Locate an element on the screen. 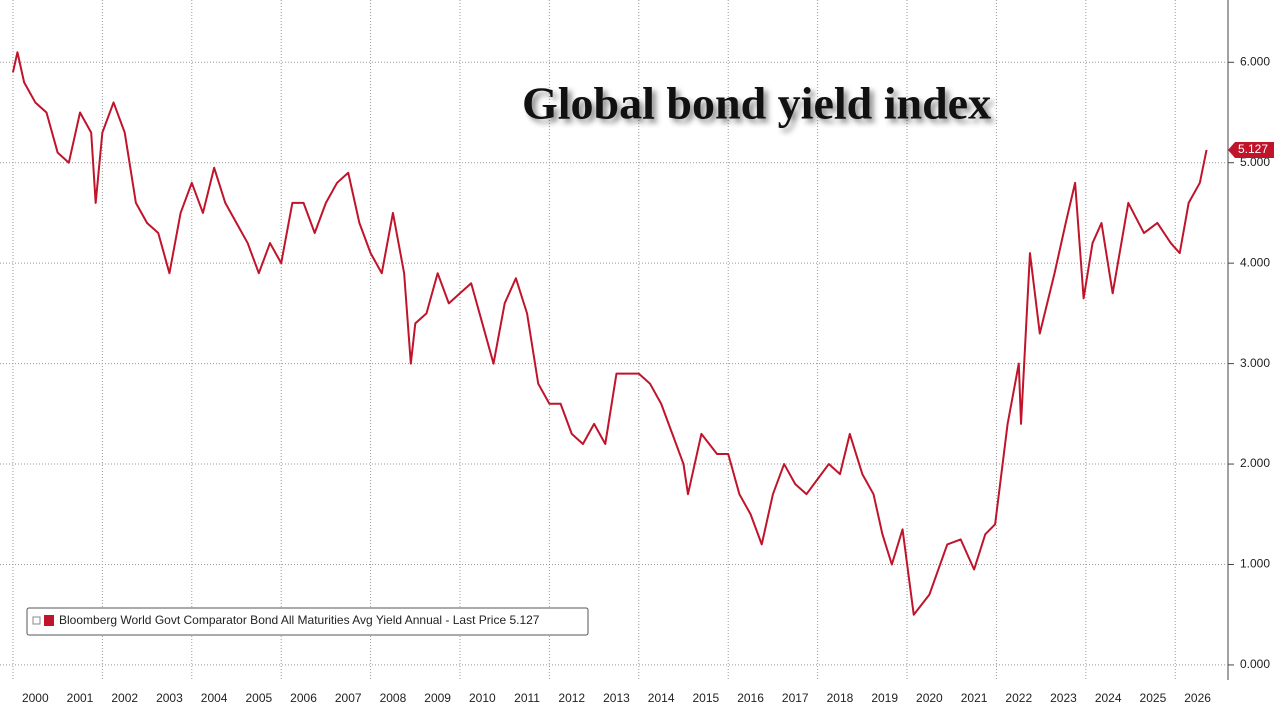  y-tick-label: 1.000 is located at coordinates (1255, 564).